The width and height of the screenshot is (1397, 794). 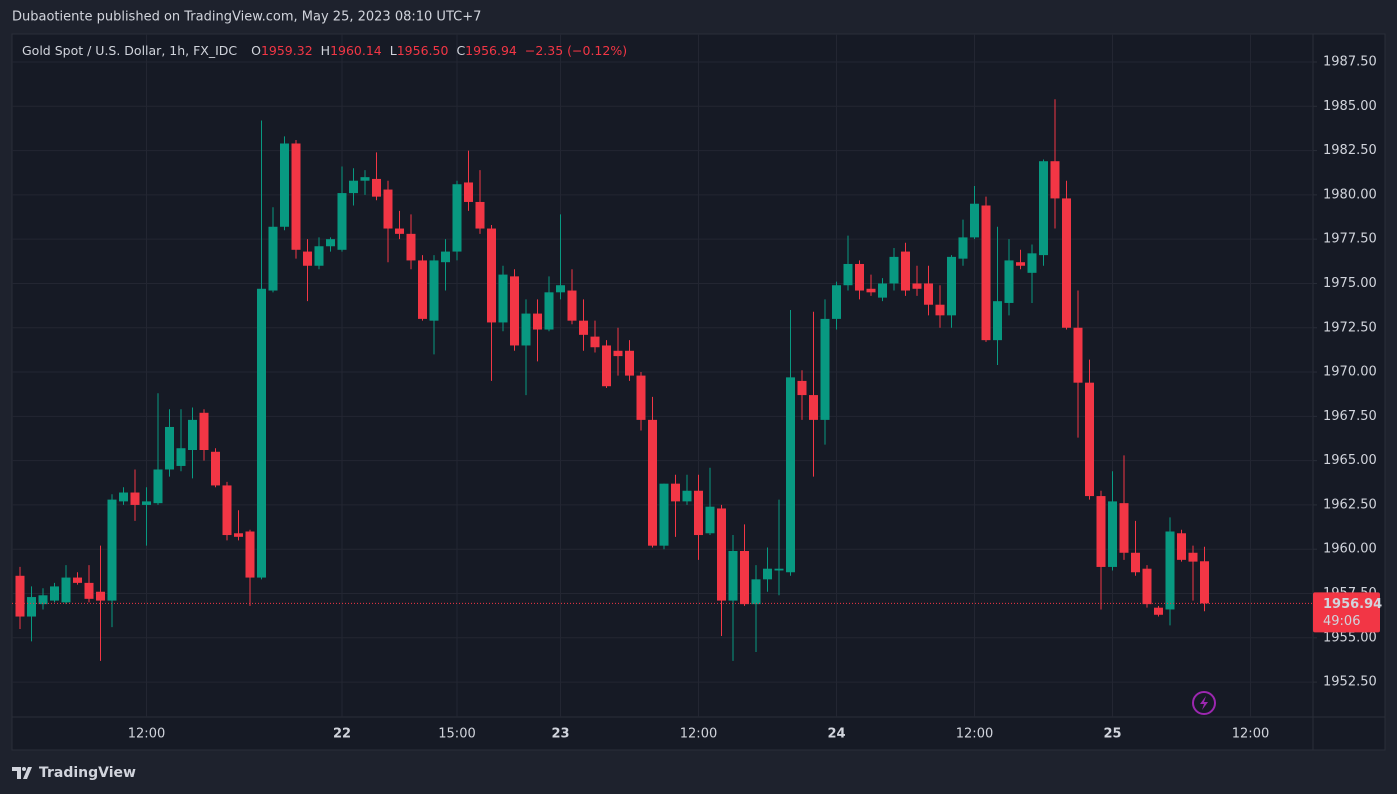 I want to click on symbol-title: Gold Spot / U.S. Dollar, 1h, FX_IDC, so click(x=130, y=50).